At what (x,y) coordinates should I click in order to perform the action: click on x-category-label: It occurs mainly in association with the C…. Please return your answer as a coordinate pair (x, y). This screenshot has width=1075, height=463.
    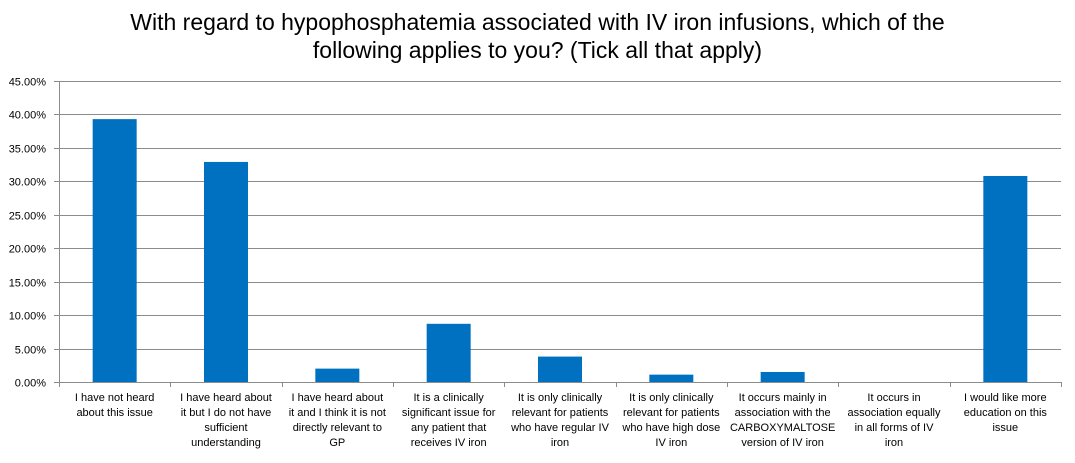
    Looking at the image, I should click on (782, 421).